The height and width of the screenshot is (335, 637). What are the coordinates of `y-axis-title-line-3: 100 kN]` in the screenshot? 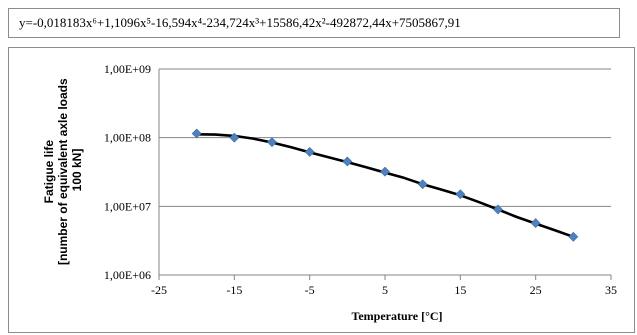 It's located at (77, 170).